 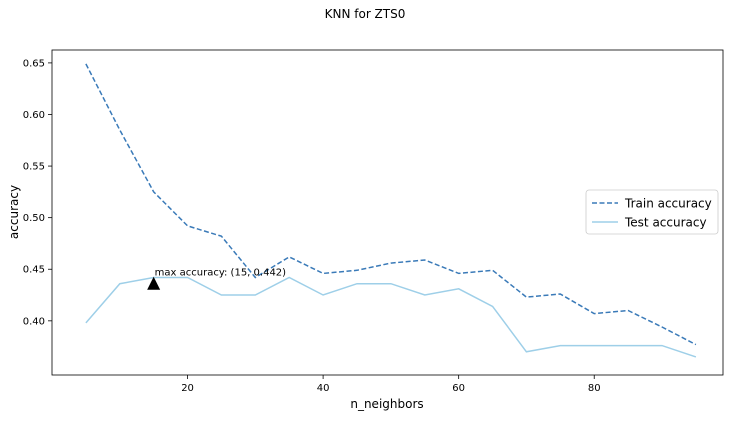 I want to click on y-axis-label: accuracy, so click(x=14, y=212).